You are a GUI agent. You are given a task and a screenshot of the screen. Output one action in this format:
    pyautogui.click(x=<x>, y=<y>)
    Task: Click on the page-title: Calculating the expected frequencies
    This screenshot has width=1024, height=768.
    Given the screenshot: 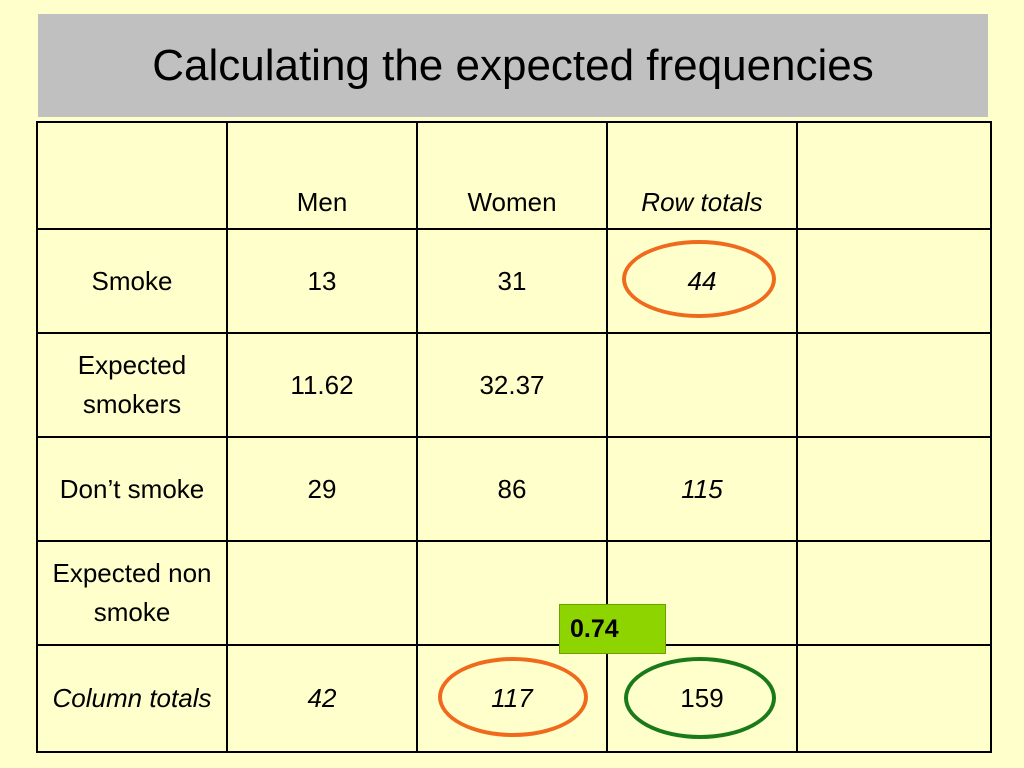 What is the action you would take?
    pyautogui.click(x=513, y=65)
    